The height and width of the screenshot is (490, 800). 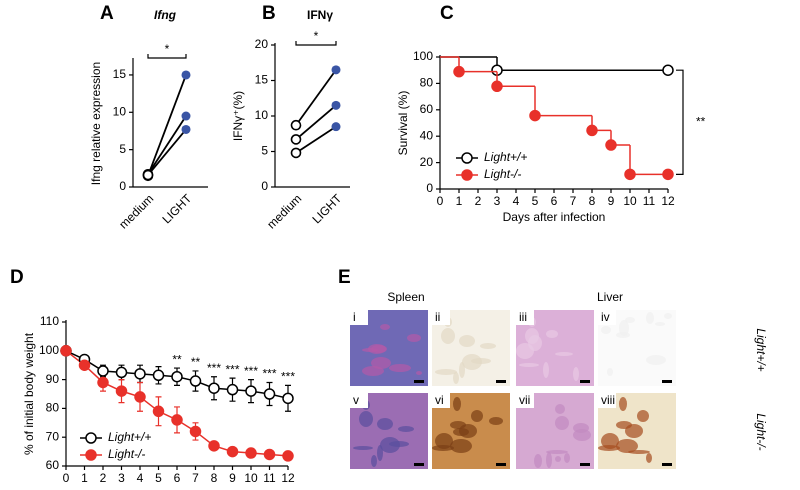 What do you see at coordinates (761, 349) in the screenshot?
I see `row-label: Light+/+` at bounding box center [761, 349].